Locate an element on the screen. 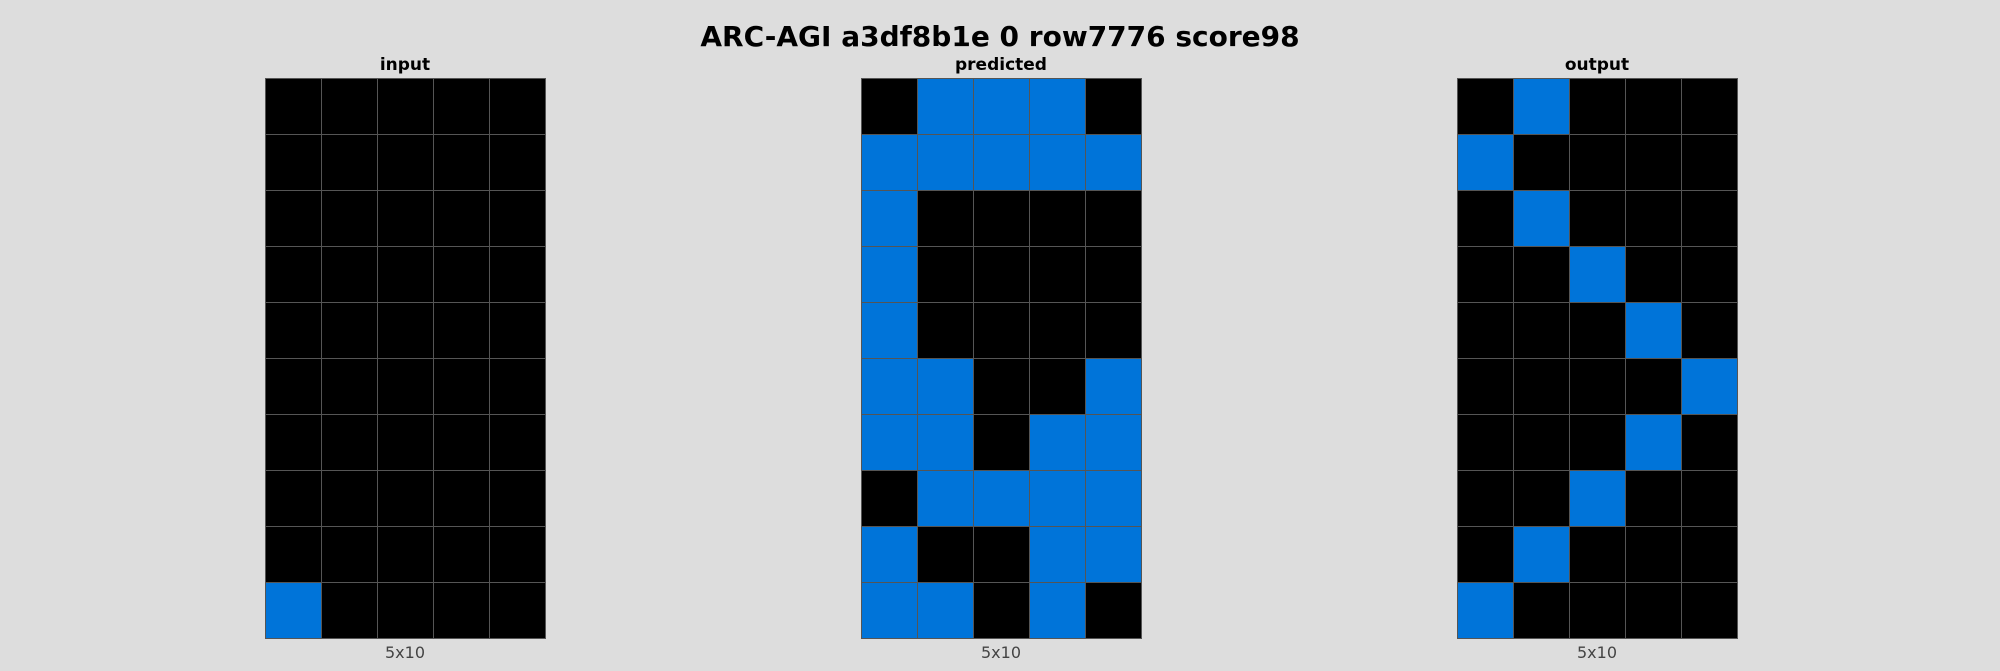 The image size is (2000, 671). input-dims: 5x10 is located at coordinates (404, 652).